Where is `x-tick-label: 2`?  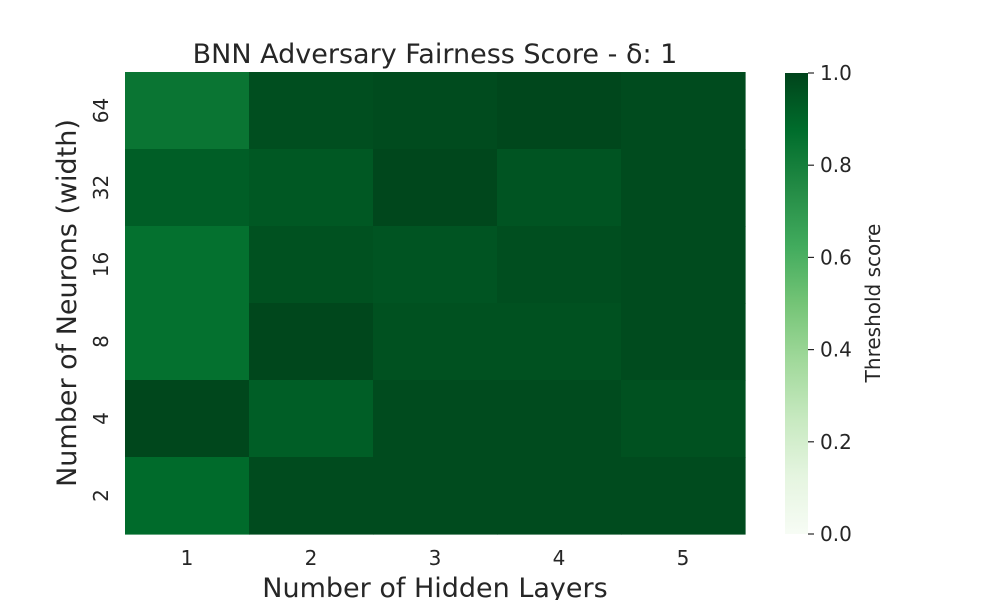 x-tick-label: 2 is located at coordinates (311, 558).